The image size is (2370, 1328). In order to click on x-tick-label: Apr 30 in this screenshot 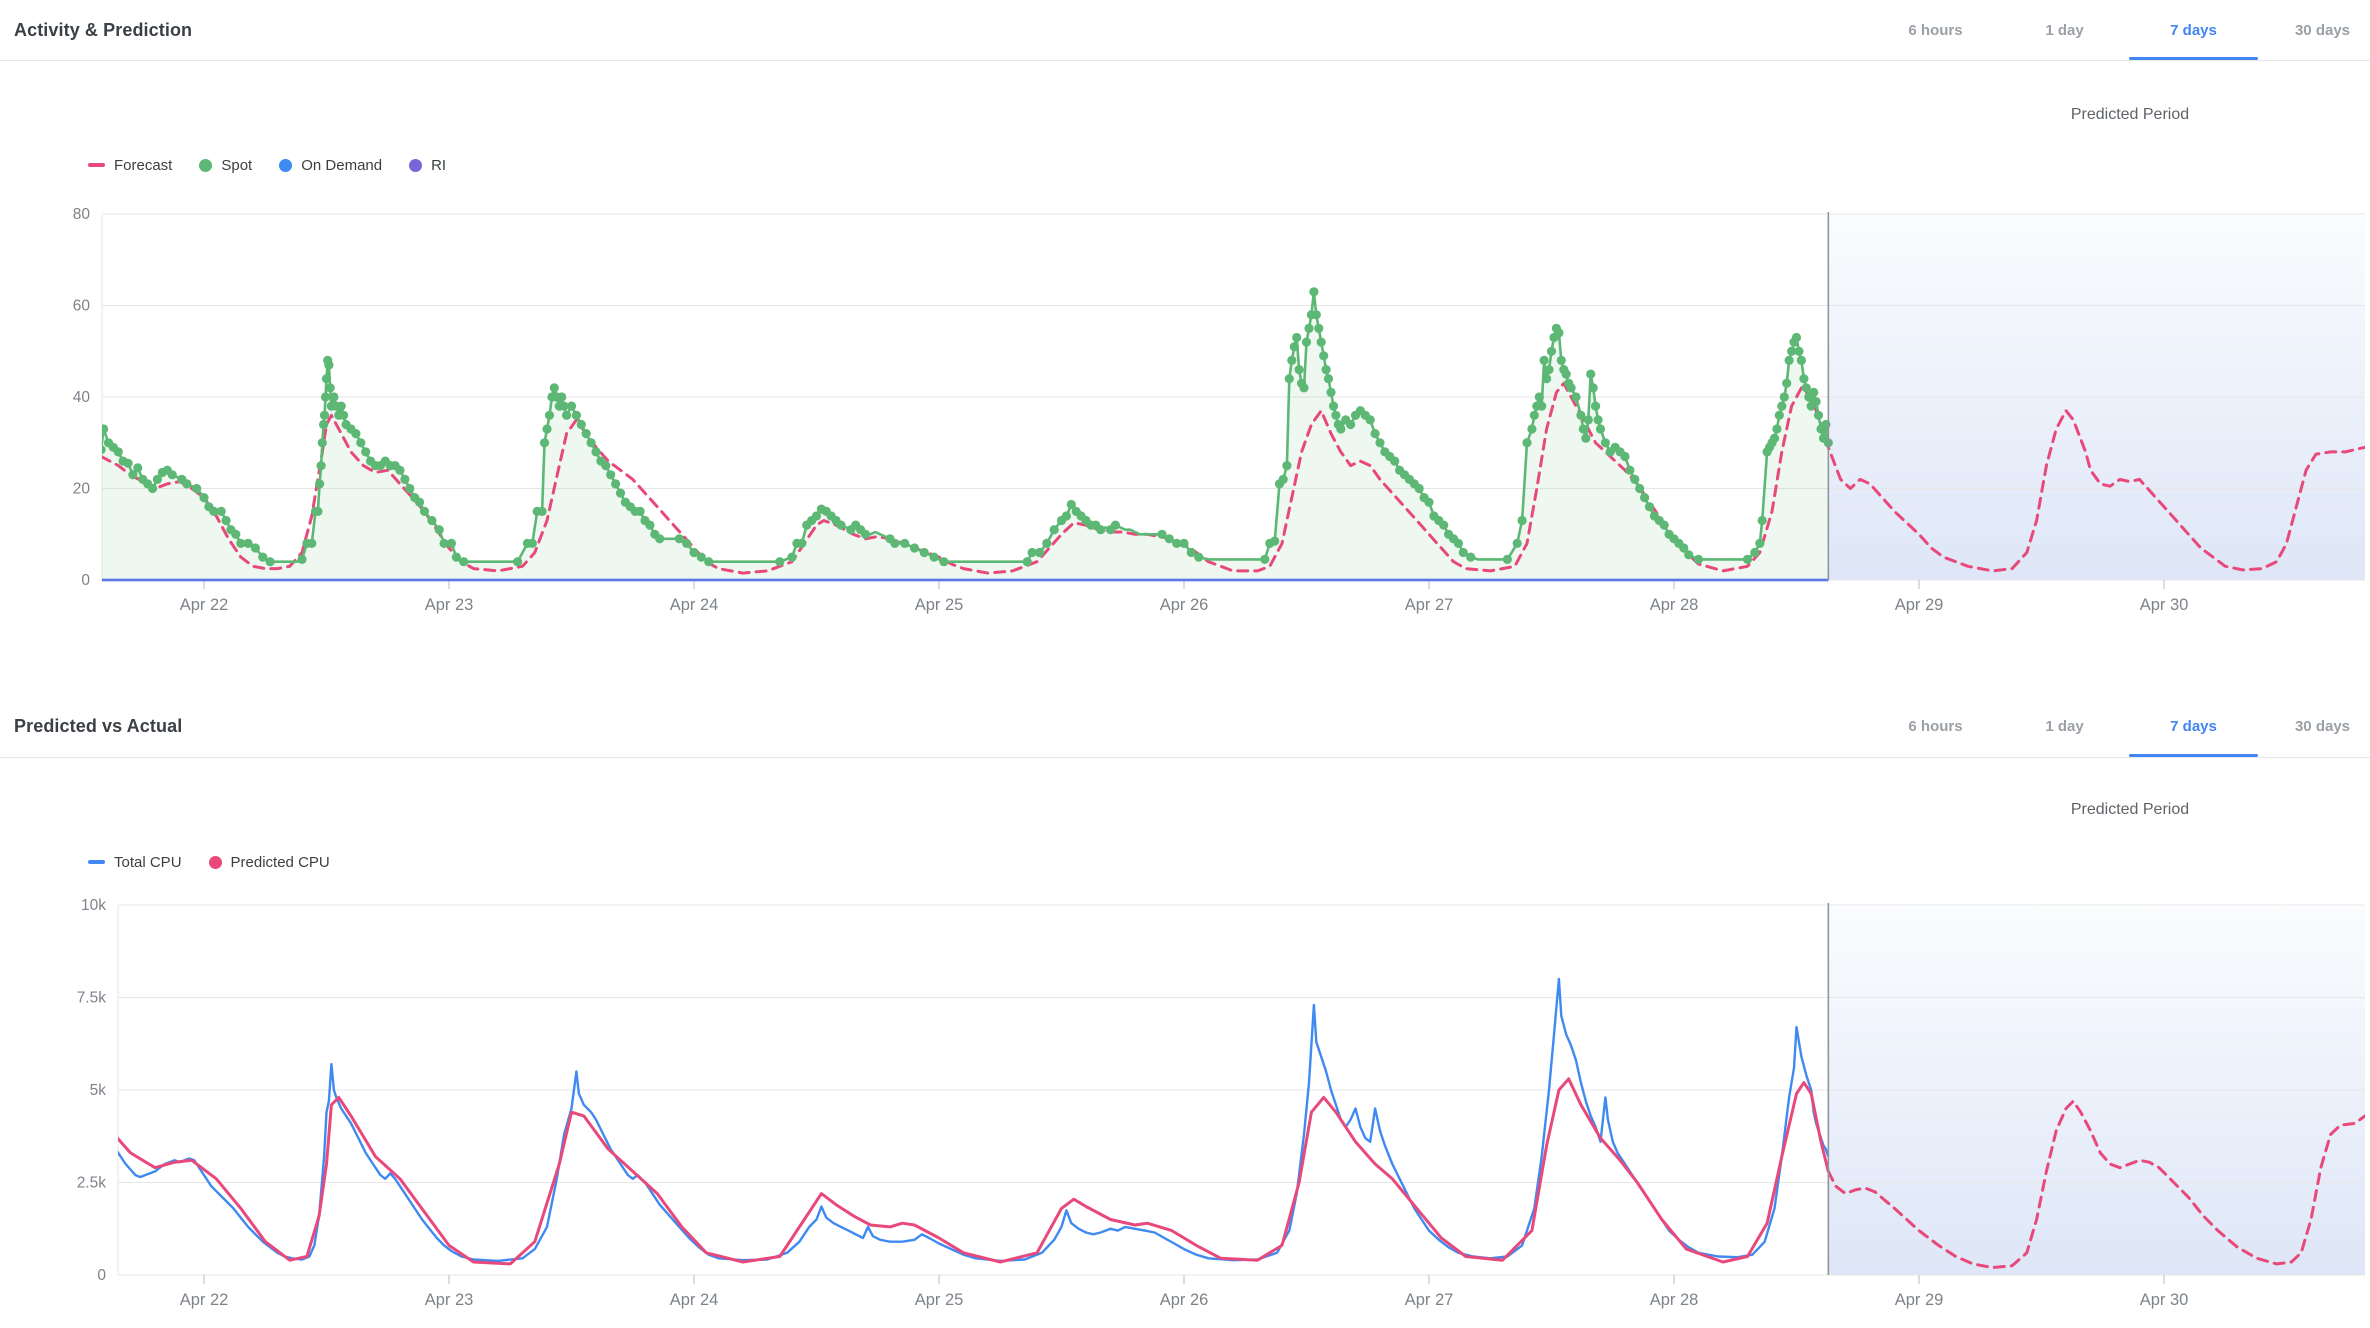, I will do `click(2164, 605)`.